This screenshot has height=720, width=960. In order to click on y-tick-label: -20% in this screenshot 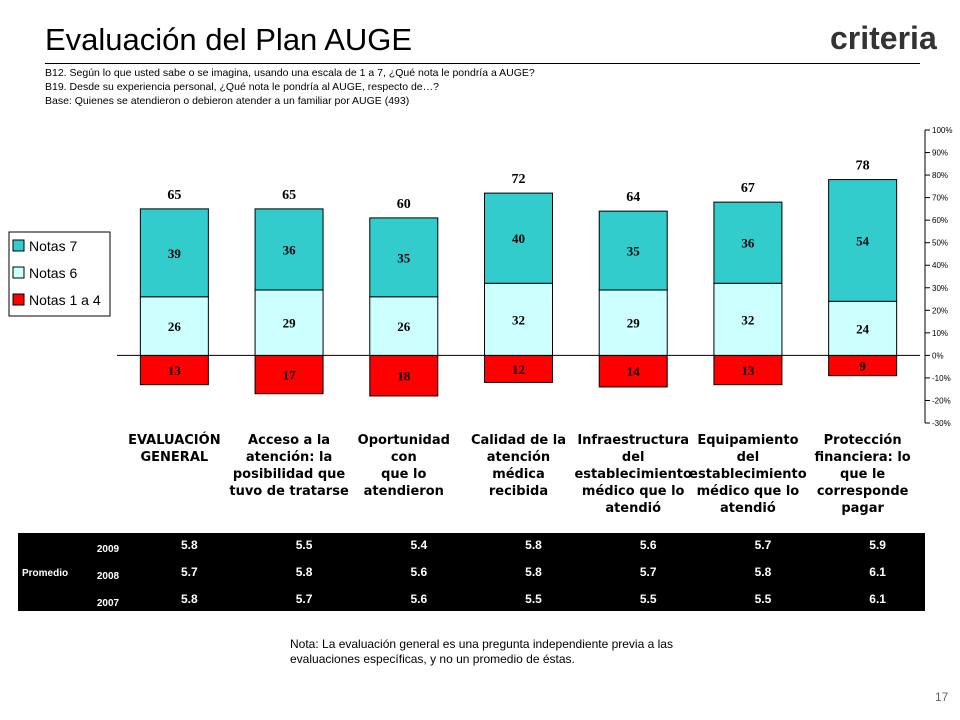, I will do `click(941, 400)`.